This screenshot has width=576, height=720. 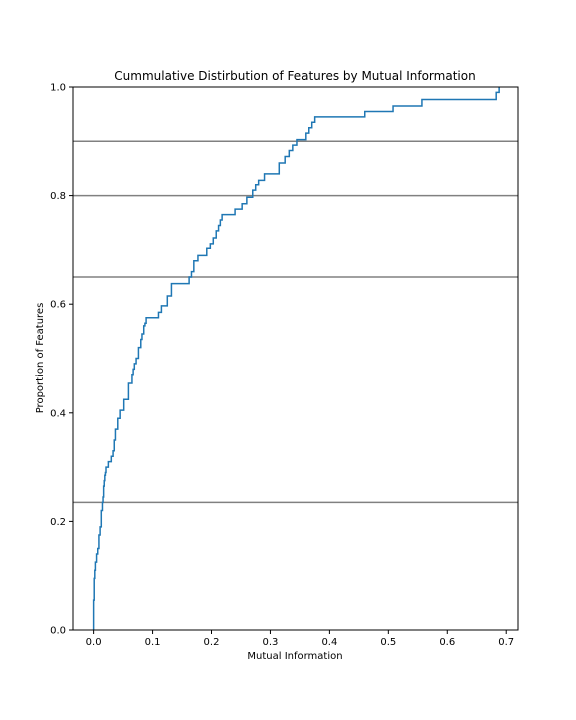 What do you see at coordinates (270, 642) in the screenshot?
I see `x-tick-label-3: 0.3` at bounding box center [270, 642].